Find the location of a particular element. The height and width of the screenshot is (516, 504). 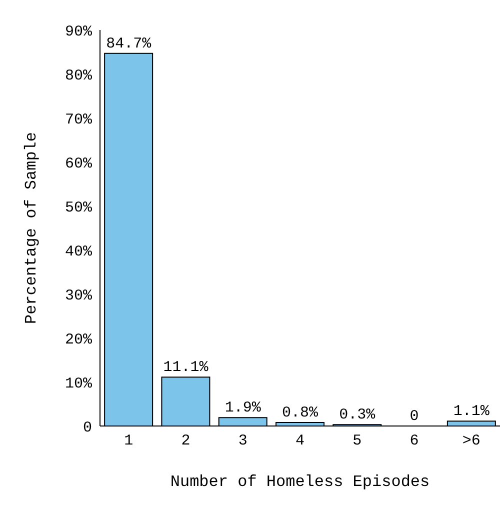

y-tick-label: 10% is located at coordinates (78, 383).